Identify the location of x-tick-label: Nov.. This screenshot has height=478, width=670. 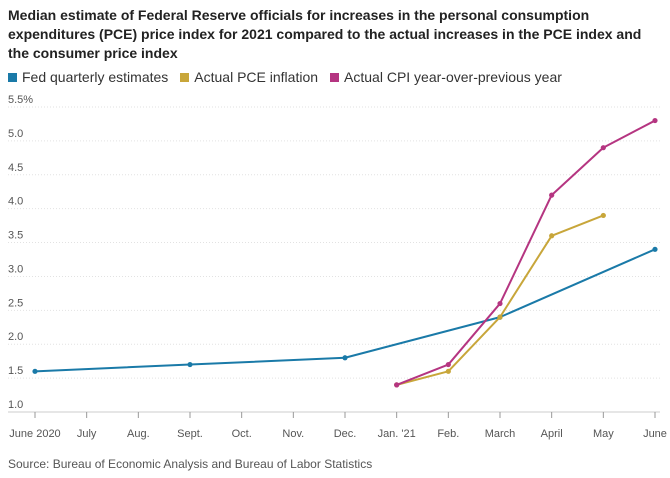
(293, 434).